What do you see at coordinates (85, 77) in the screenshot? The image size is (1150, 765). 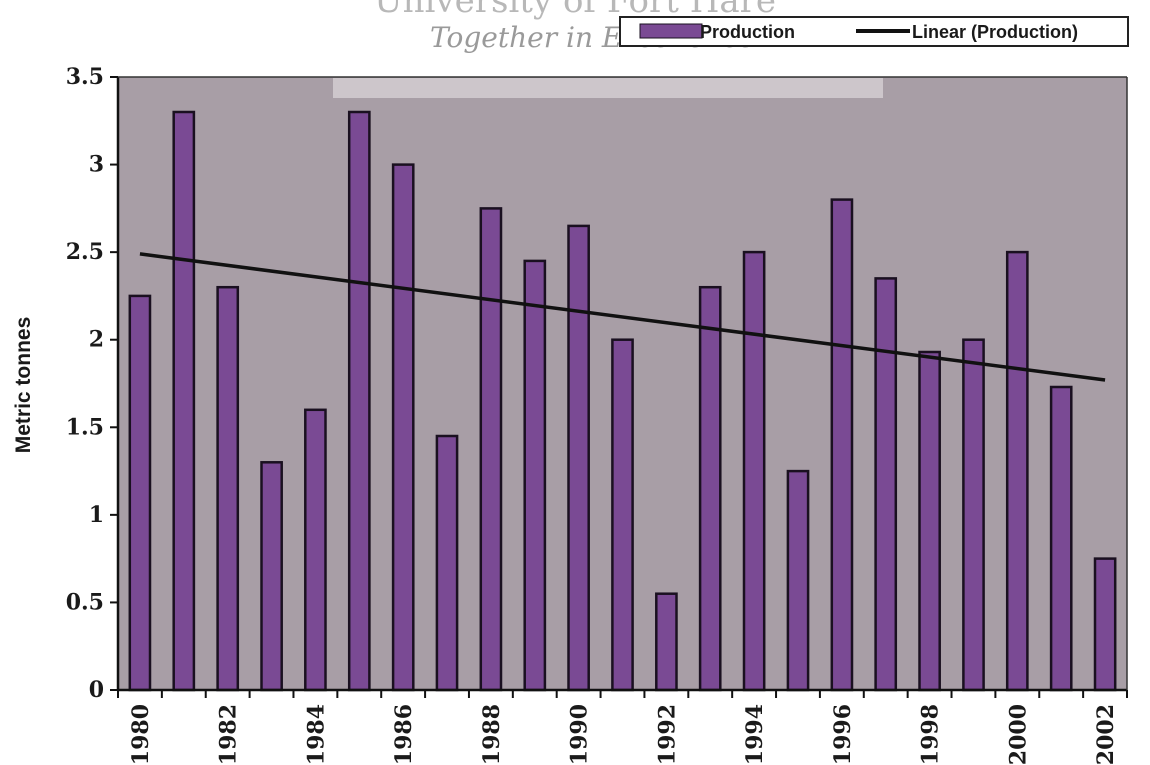 I see `y-tick-label: 3.5` at bounding box center [85, 77].